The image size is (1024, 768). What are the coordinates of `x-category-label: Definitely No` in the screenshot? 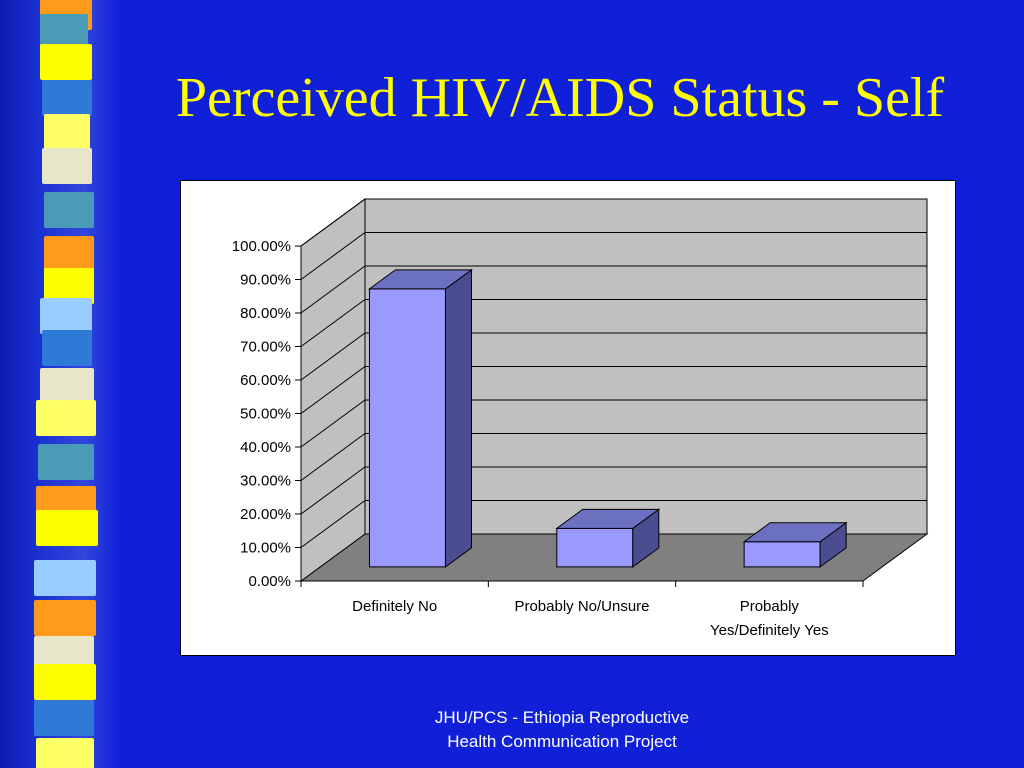 It's located at (394, 606).